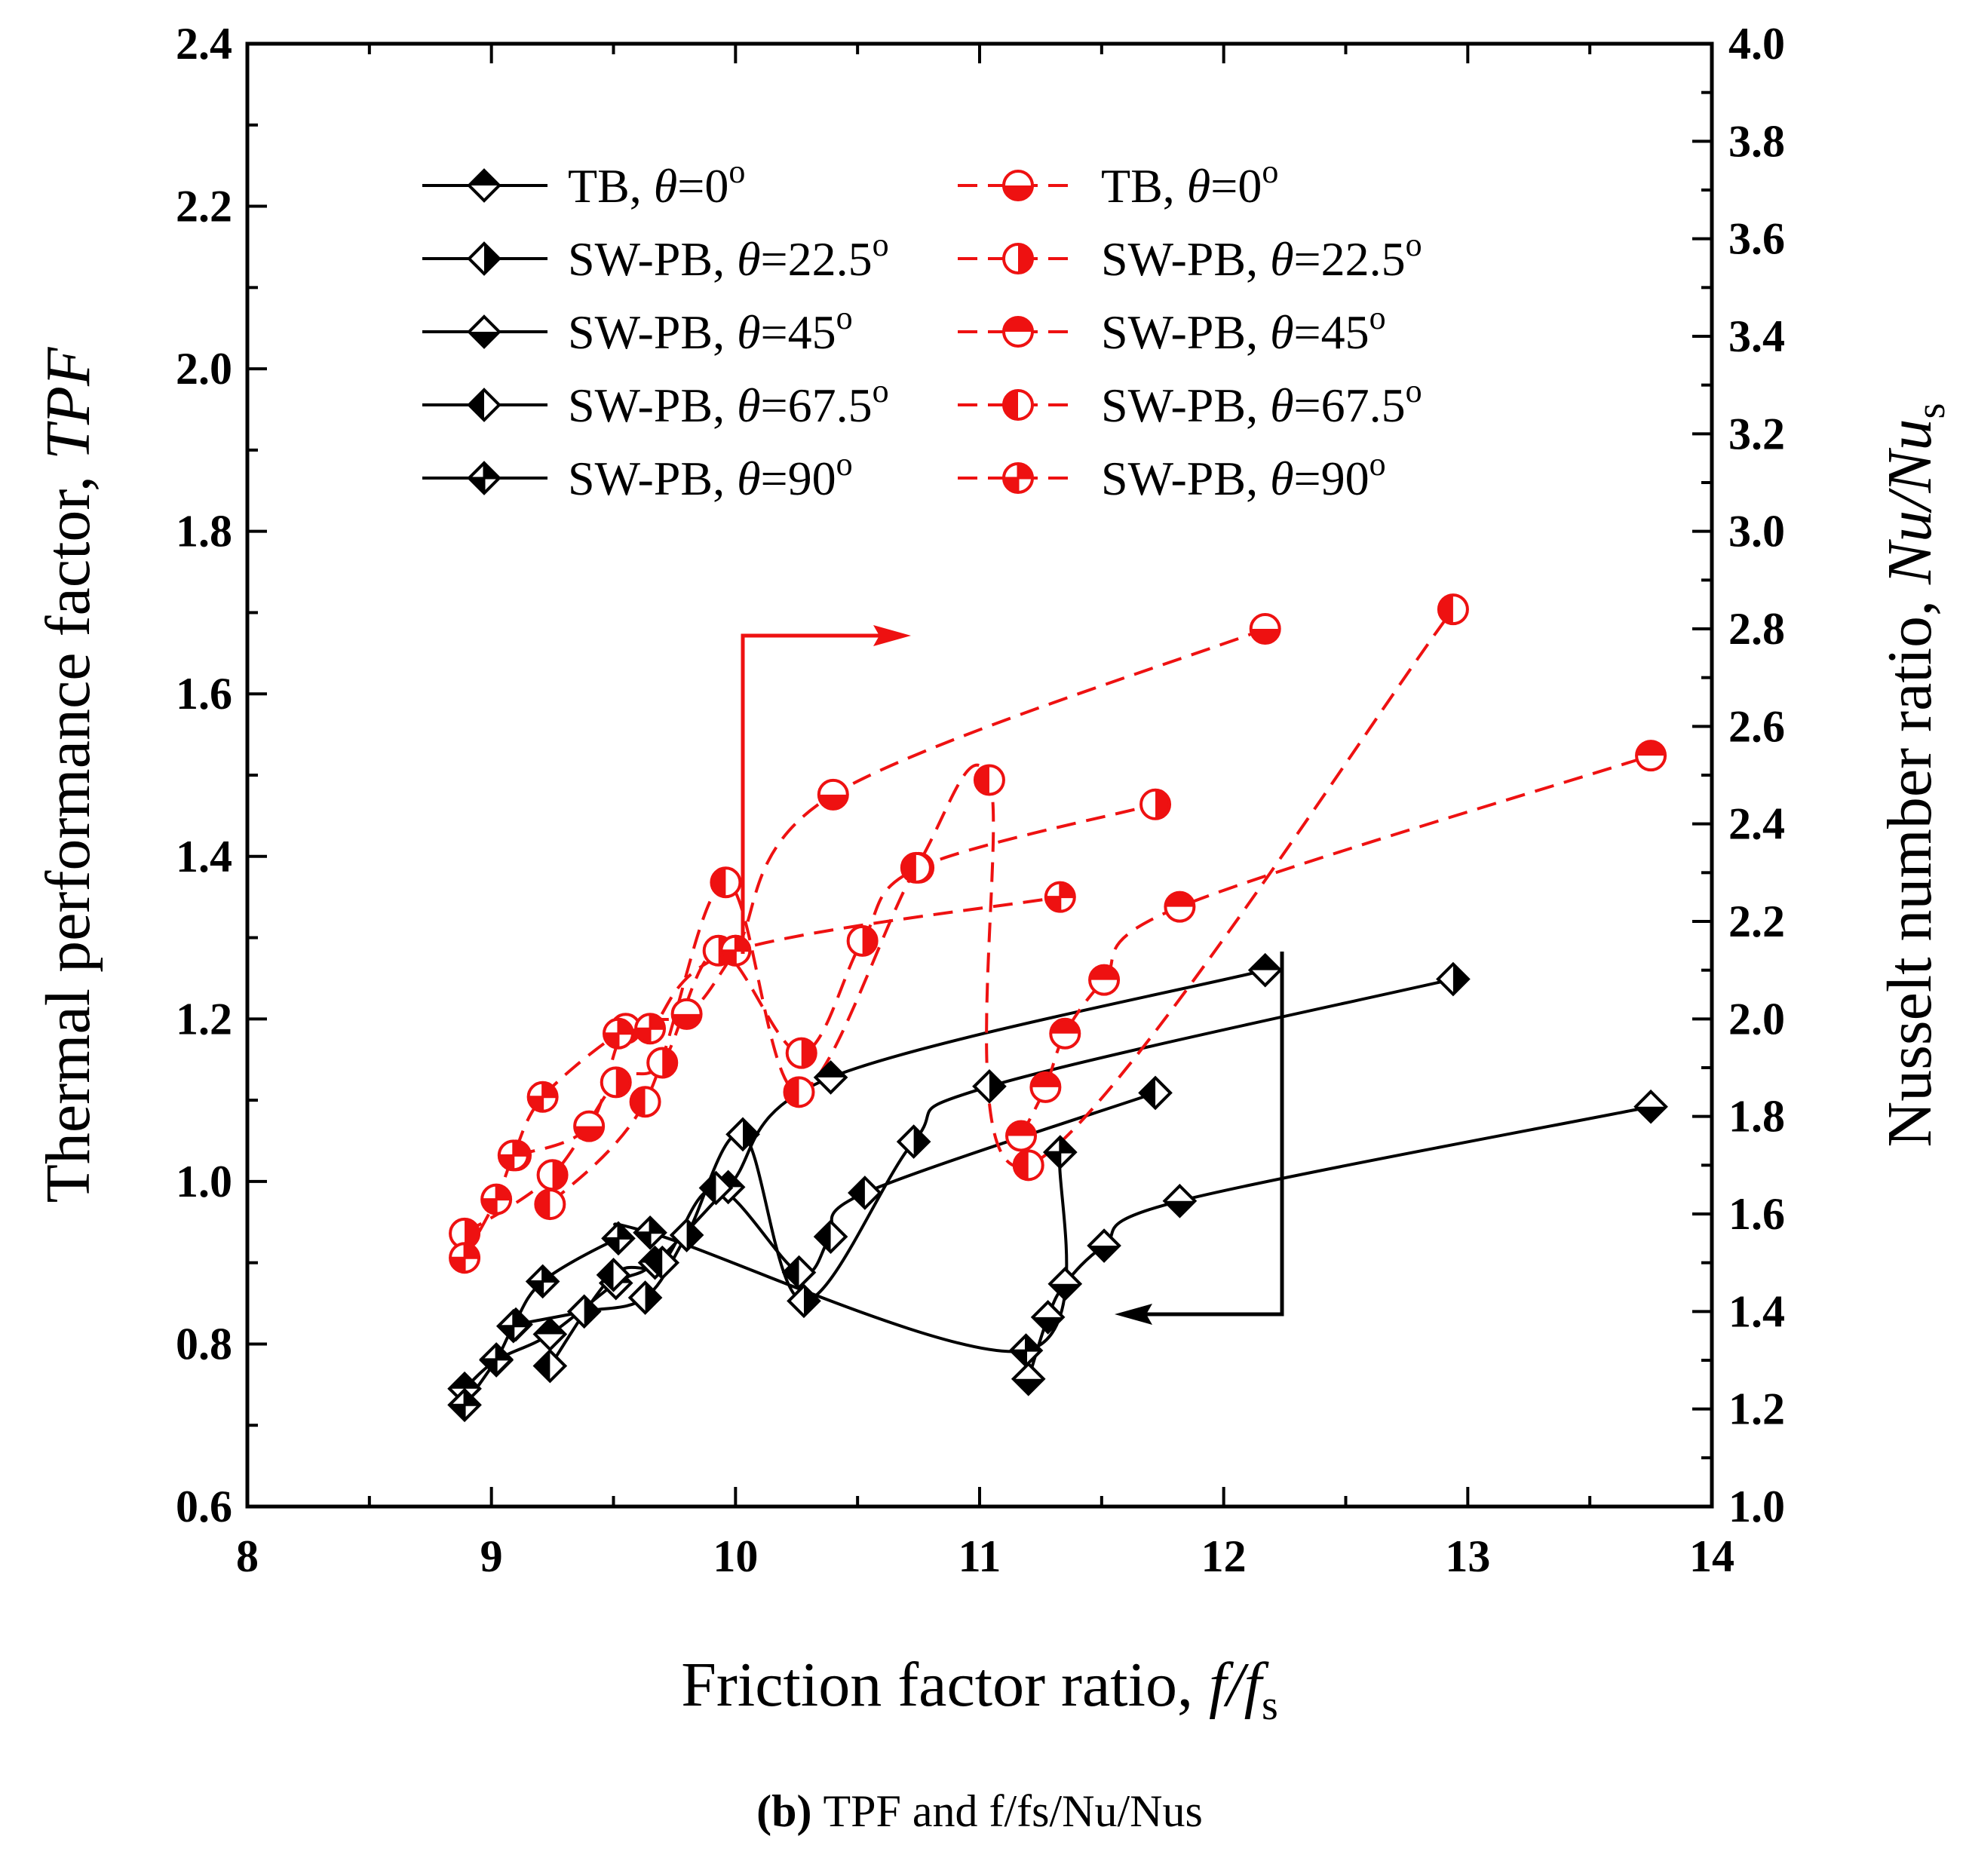 The height and width of the screenshot is (1876, 1966). I want to click on y-tick-label: 2.0, so click(204, 369).